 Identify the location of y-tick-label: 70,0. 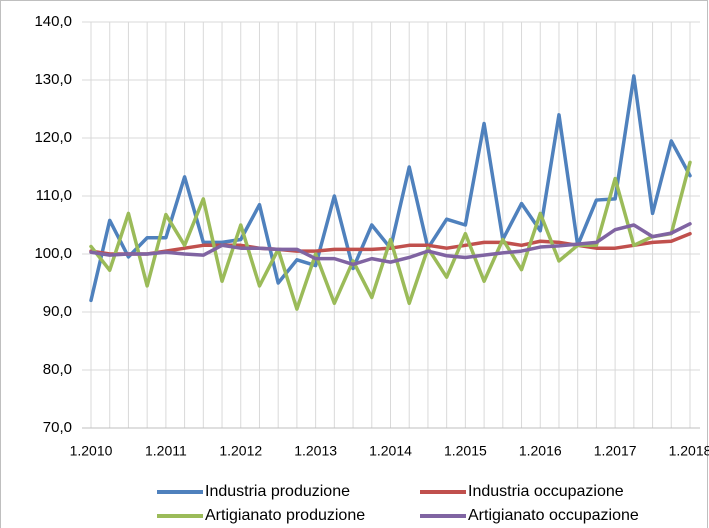
(57, 427).